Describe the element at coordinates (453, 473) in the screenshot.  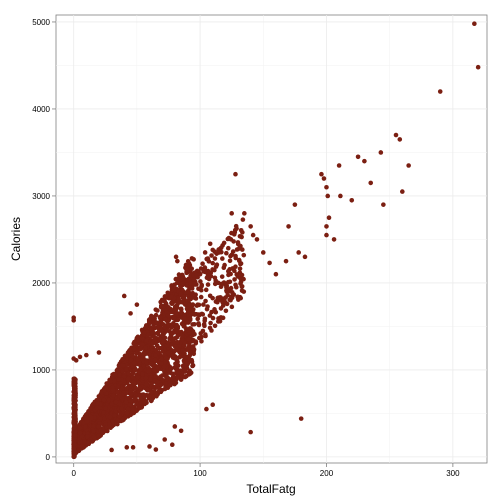
I see `x-tick-label: 300` at that location.